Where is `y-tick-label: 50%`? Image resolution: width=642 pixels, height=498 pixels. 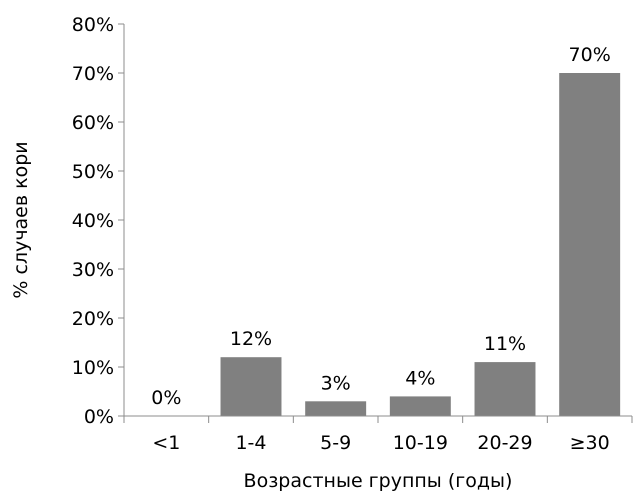 y-tick-label: 50% is located at coordinates (93, 172).